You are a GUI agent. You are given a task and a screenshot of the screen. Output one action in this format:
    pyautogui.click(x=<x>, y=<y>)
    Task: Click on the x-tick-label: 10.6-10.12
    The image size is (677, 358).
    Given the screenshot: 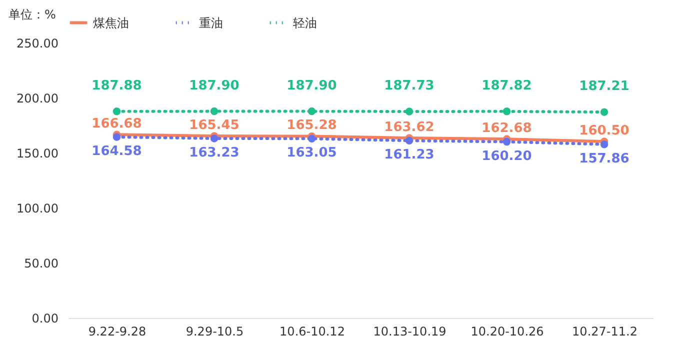 What is the action you would take?
    pyautogui.click(x=312, y=331)
    